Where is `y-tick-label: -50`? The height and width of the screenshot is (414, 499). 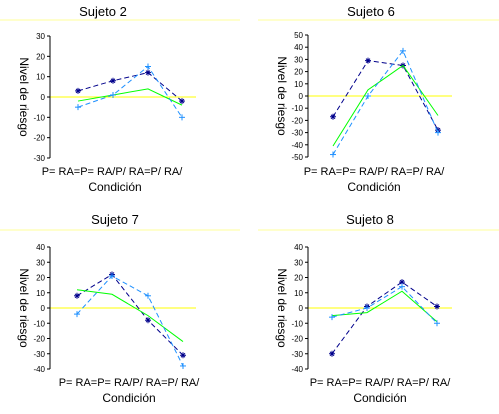
y-tick-label: -50 is located at coordinates (297, 157).